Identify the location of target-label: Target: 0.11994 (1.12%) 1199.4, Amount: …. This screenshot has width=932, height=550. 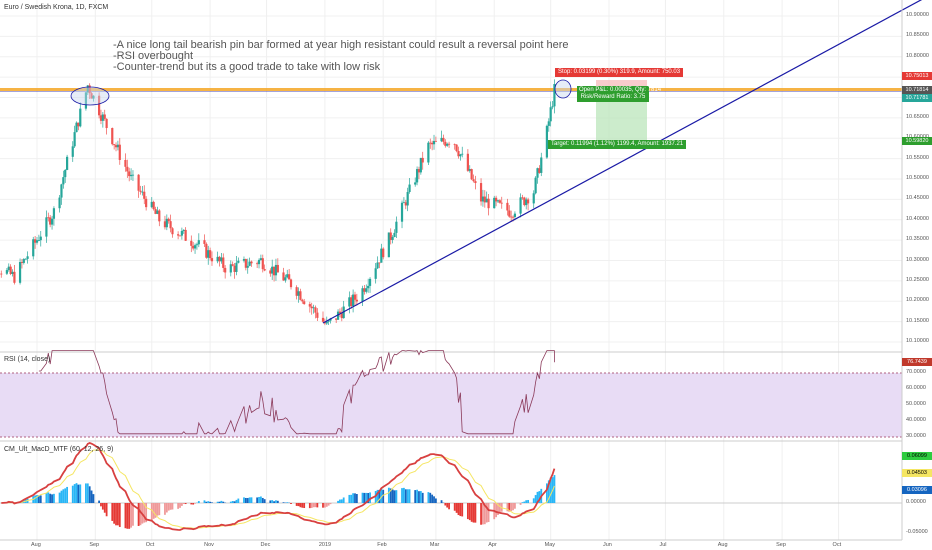
(617, 144).